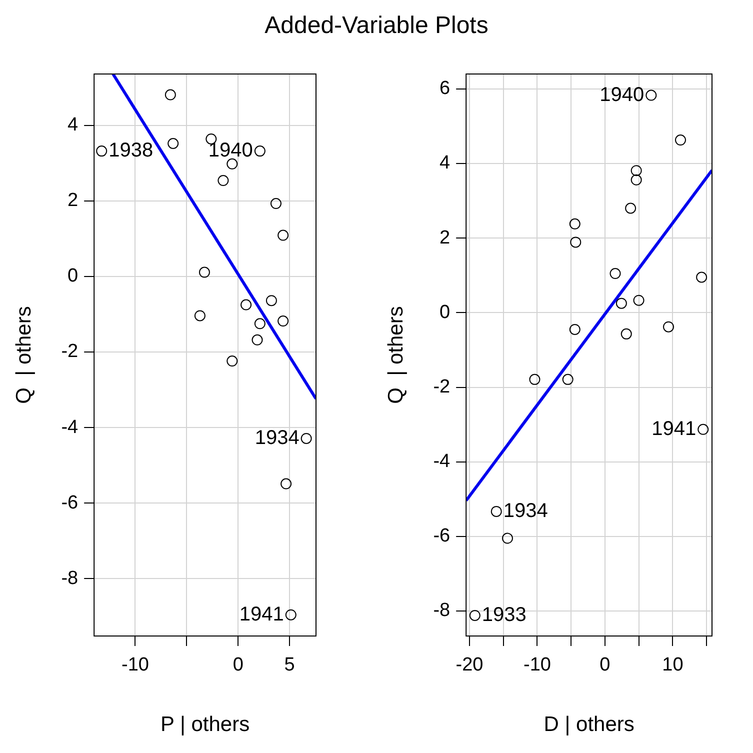 This screenshot has width=753, height=753. Describe the element at coordinates (377, 26) in the screenshot. I see `text: Added-Variable Plots` at that location.